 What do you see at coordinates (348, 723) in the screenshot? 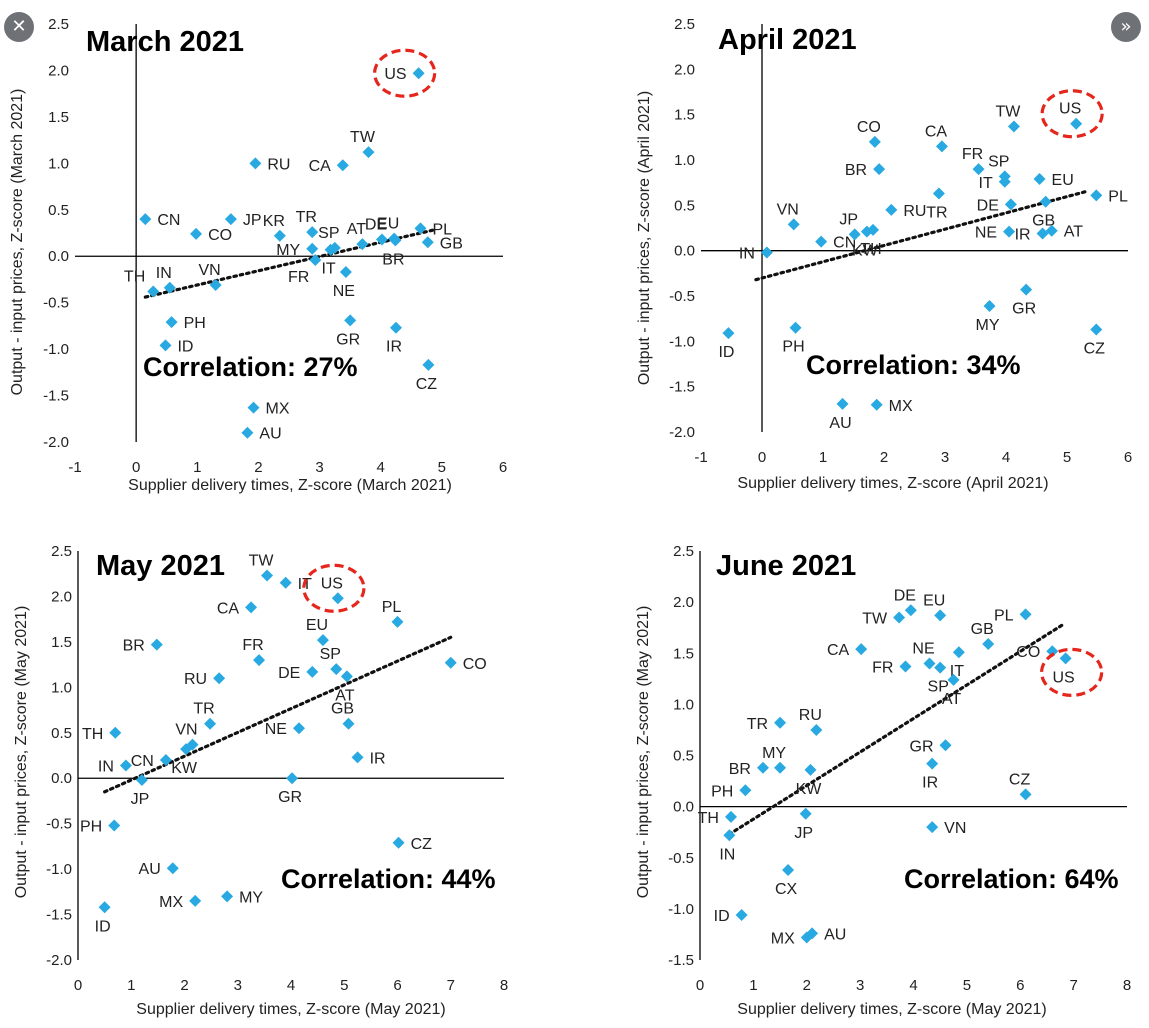
I see `point-gb` at bounding box center [348, 723].